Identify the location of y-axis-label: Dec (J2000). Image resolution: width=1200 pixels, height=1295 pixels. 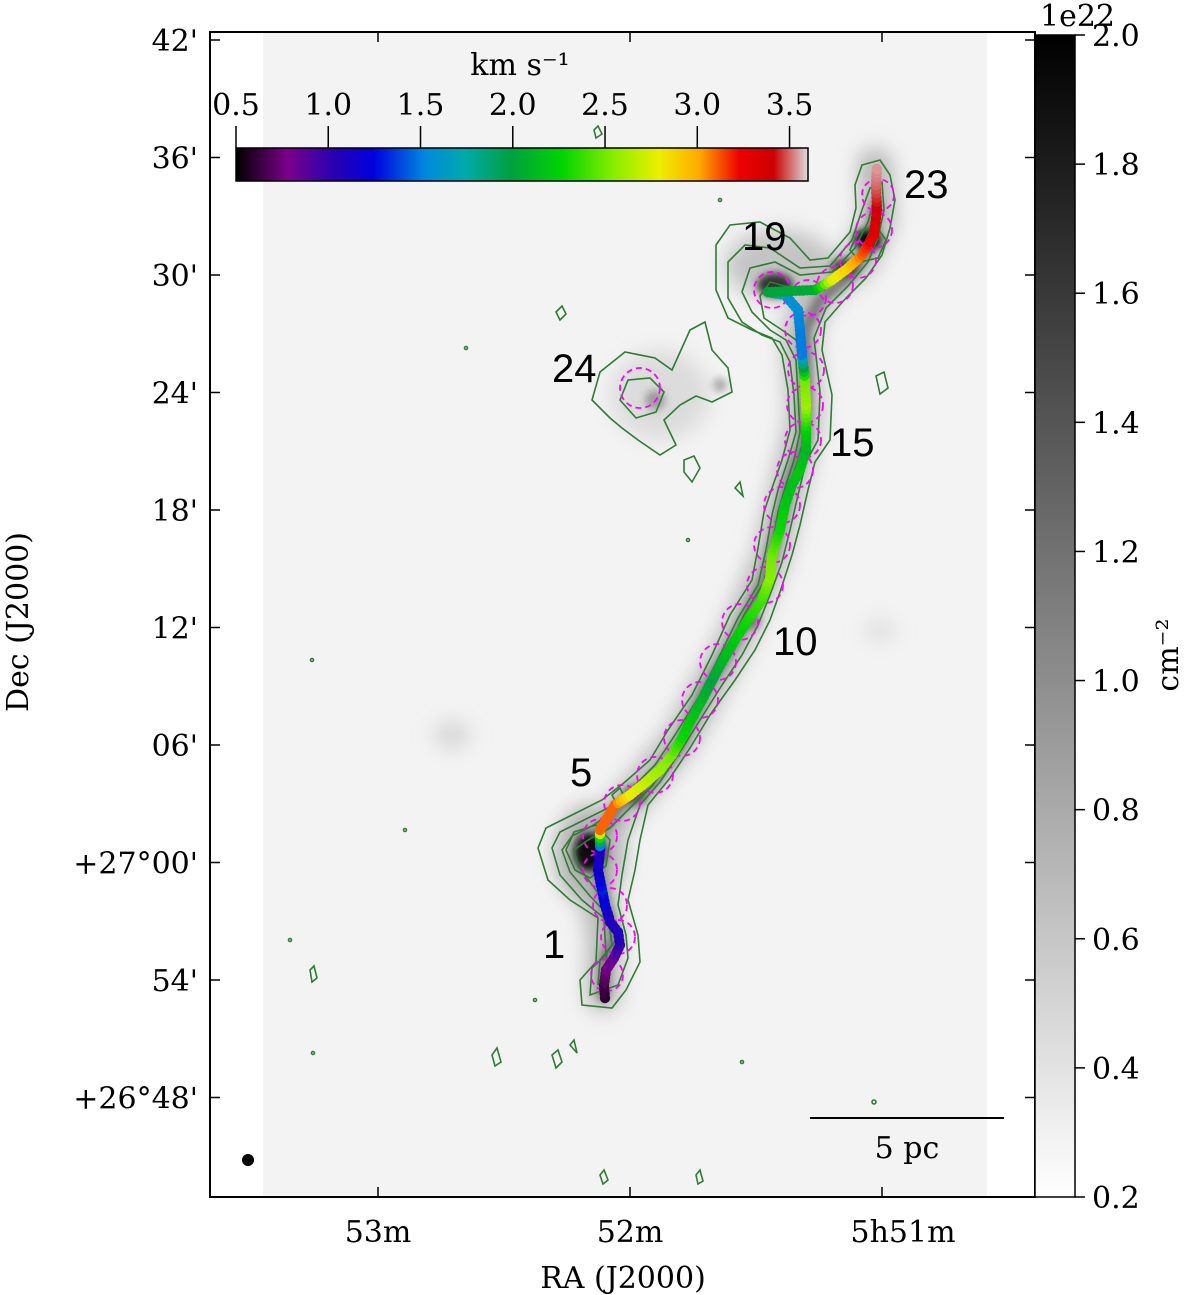
(18, 622).